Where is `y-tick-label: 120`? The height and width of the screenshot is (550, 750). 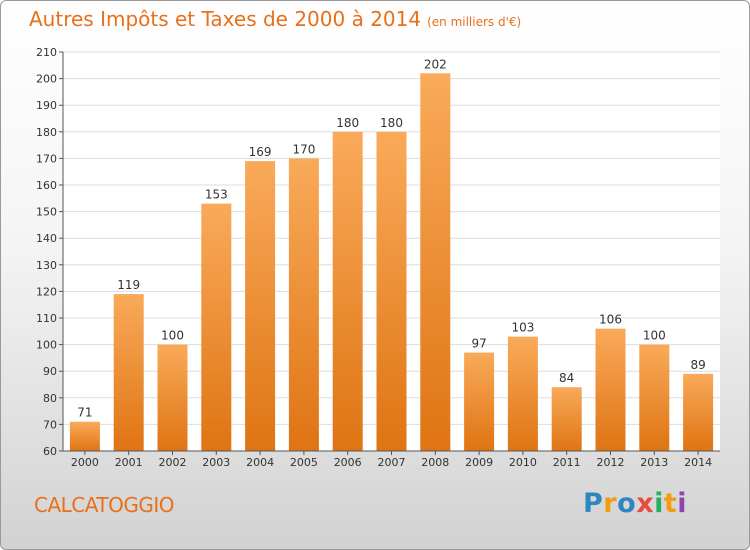 y-tick-label: 120 is located at coordinates (46, 291).